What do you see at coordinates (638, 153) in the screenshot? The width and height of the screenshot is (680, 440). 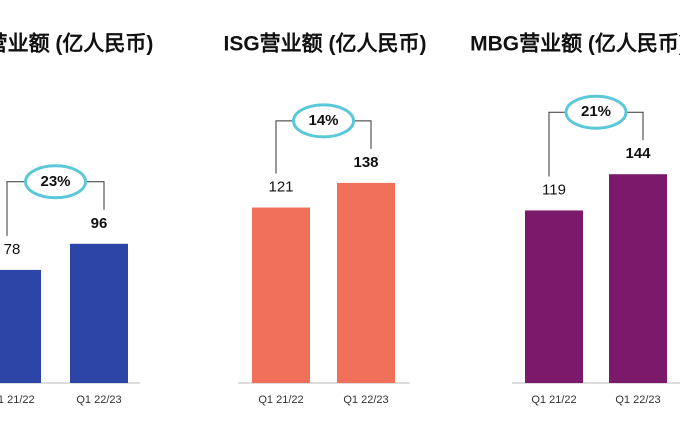 I see `value-label: 144` at bounding box center [638, 153].